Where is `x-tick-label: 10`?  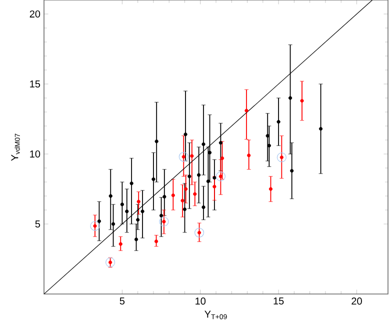 x-tick-label: 10 is located at coordinates (201, 301).